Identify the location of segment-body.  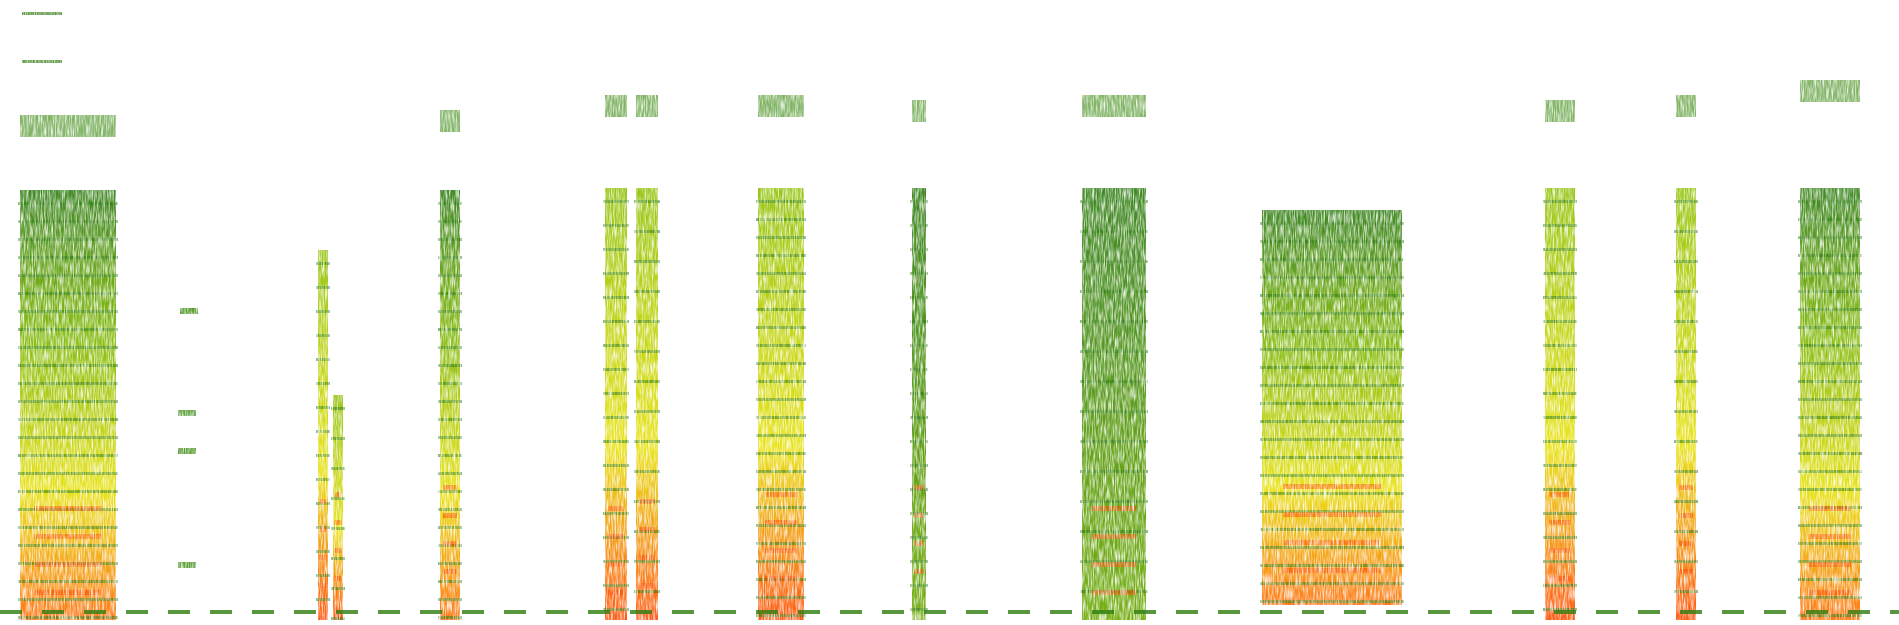
(323, 435).